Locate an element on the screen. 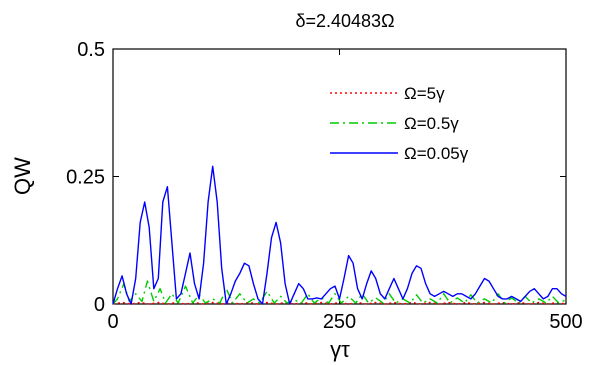  y-tick-label: 0.25 is located at coordinates (85, 178).